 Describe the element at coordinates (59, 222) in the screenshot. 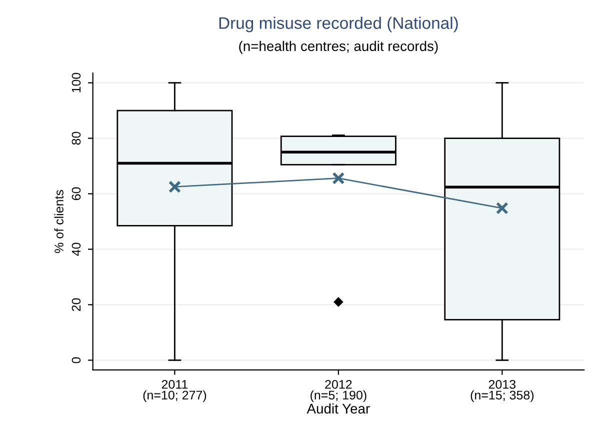

I see `y-axis-title: % of clients` at that location.